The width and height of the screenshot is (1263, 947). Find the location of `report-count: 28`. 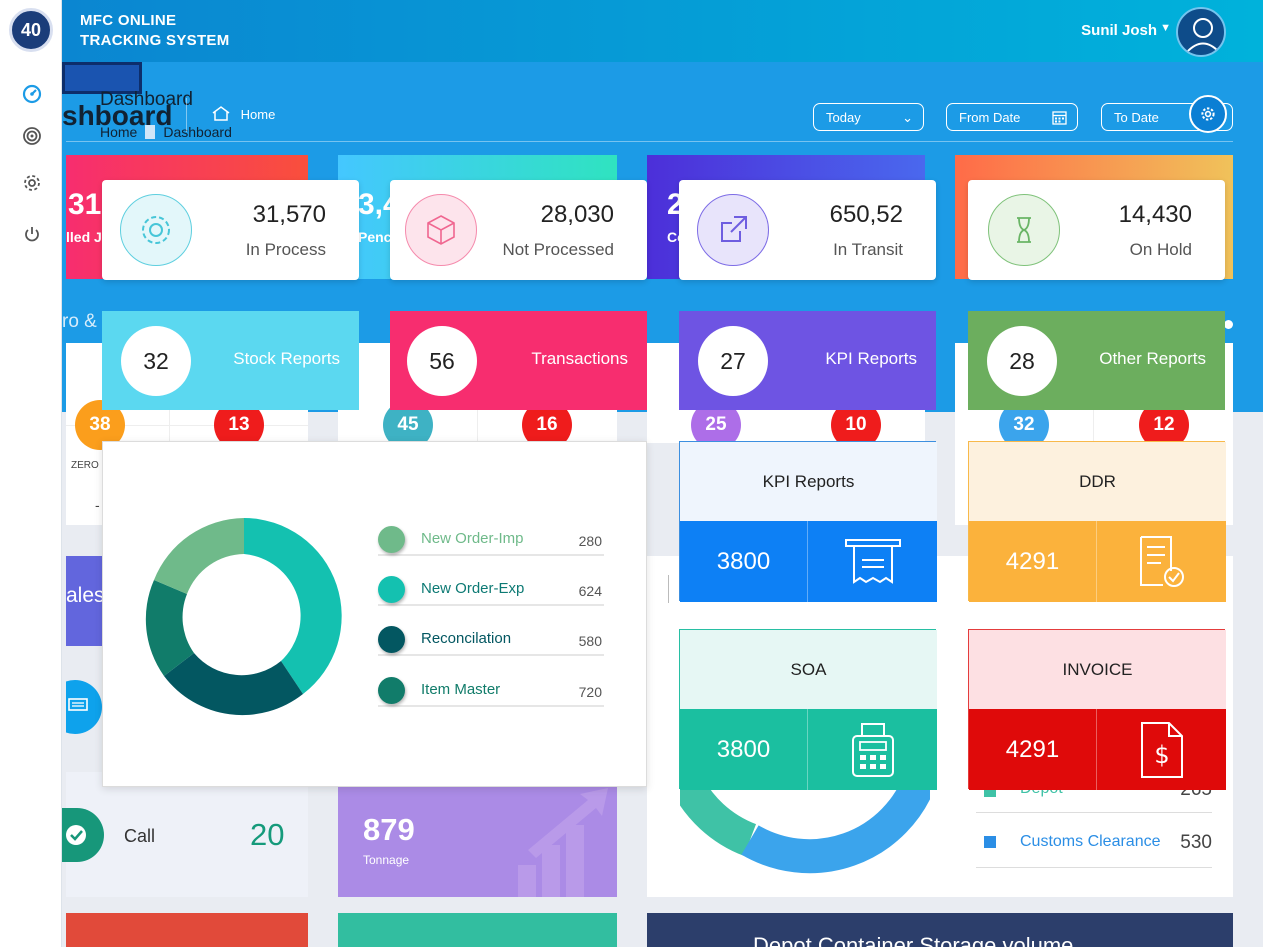

report-count: 28 is located at coordinates (1022, 361).